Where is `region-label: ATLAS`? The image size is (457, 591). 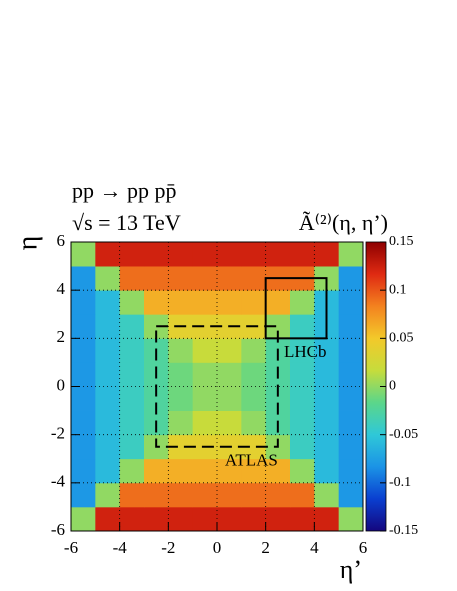 region-label: ATLAS is located at coordinates (251, 460).